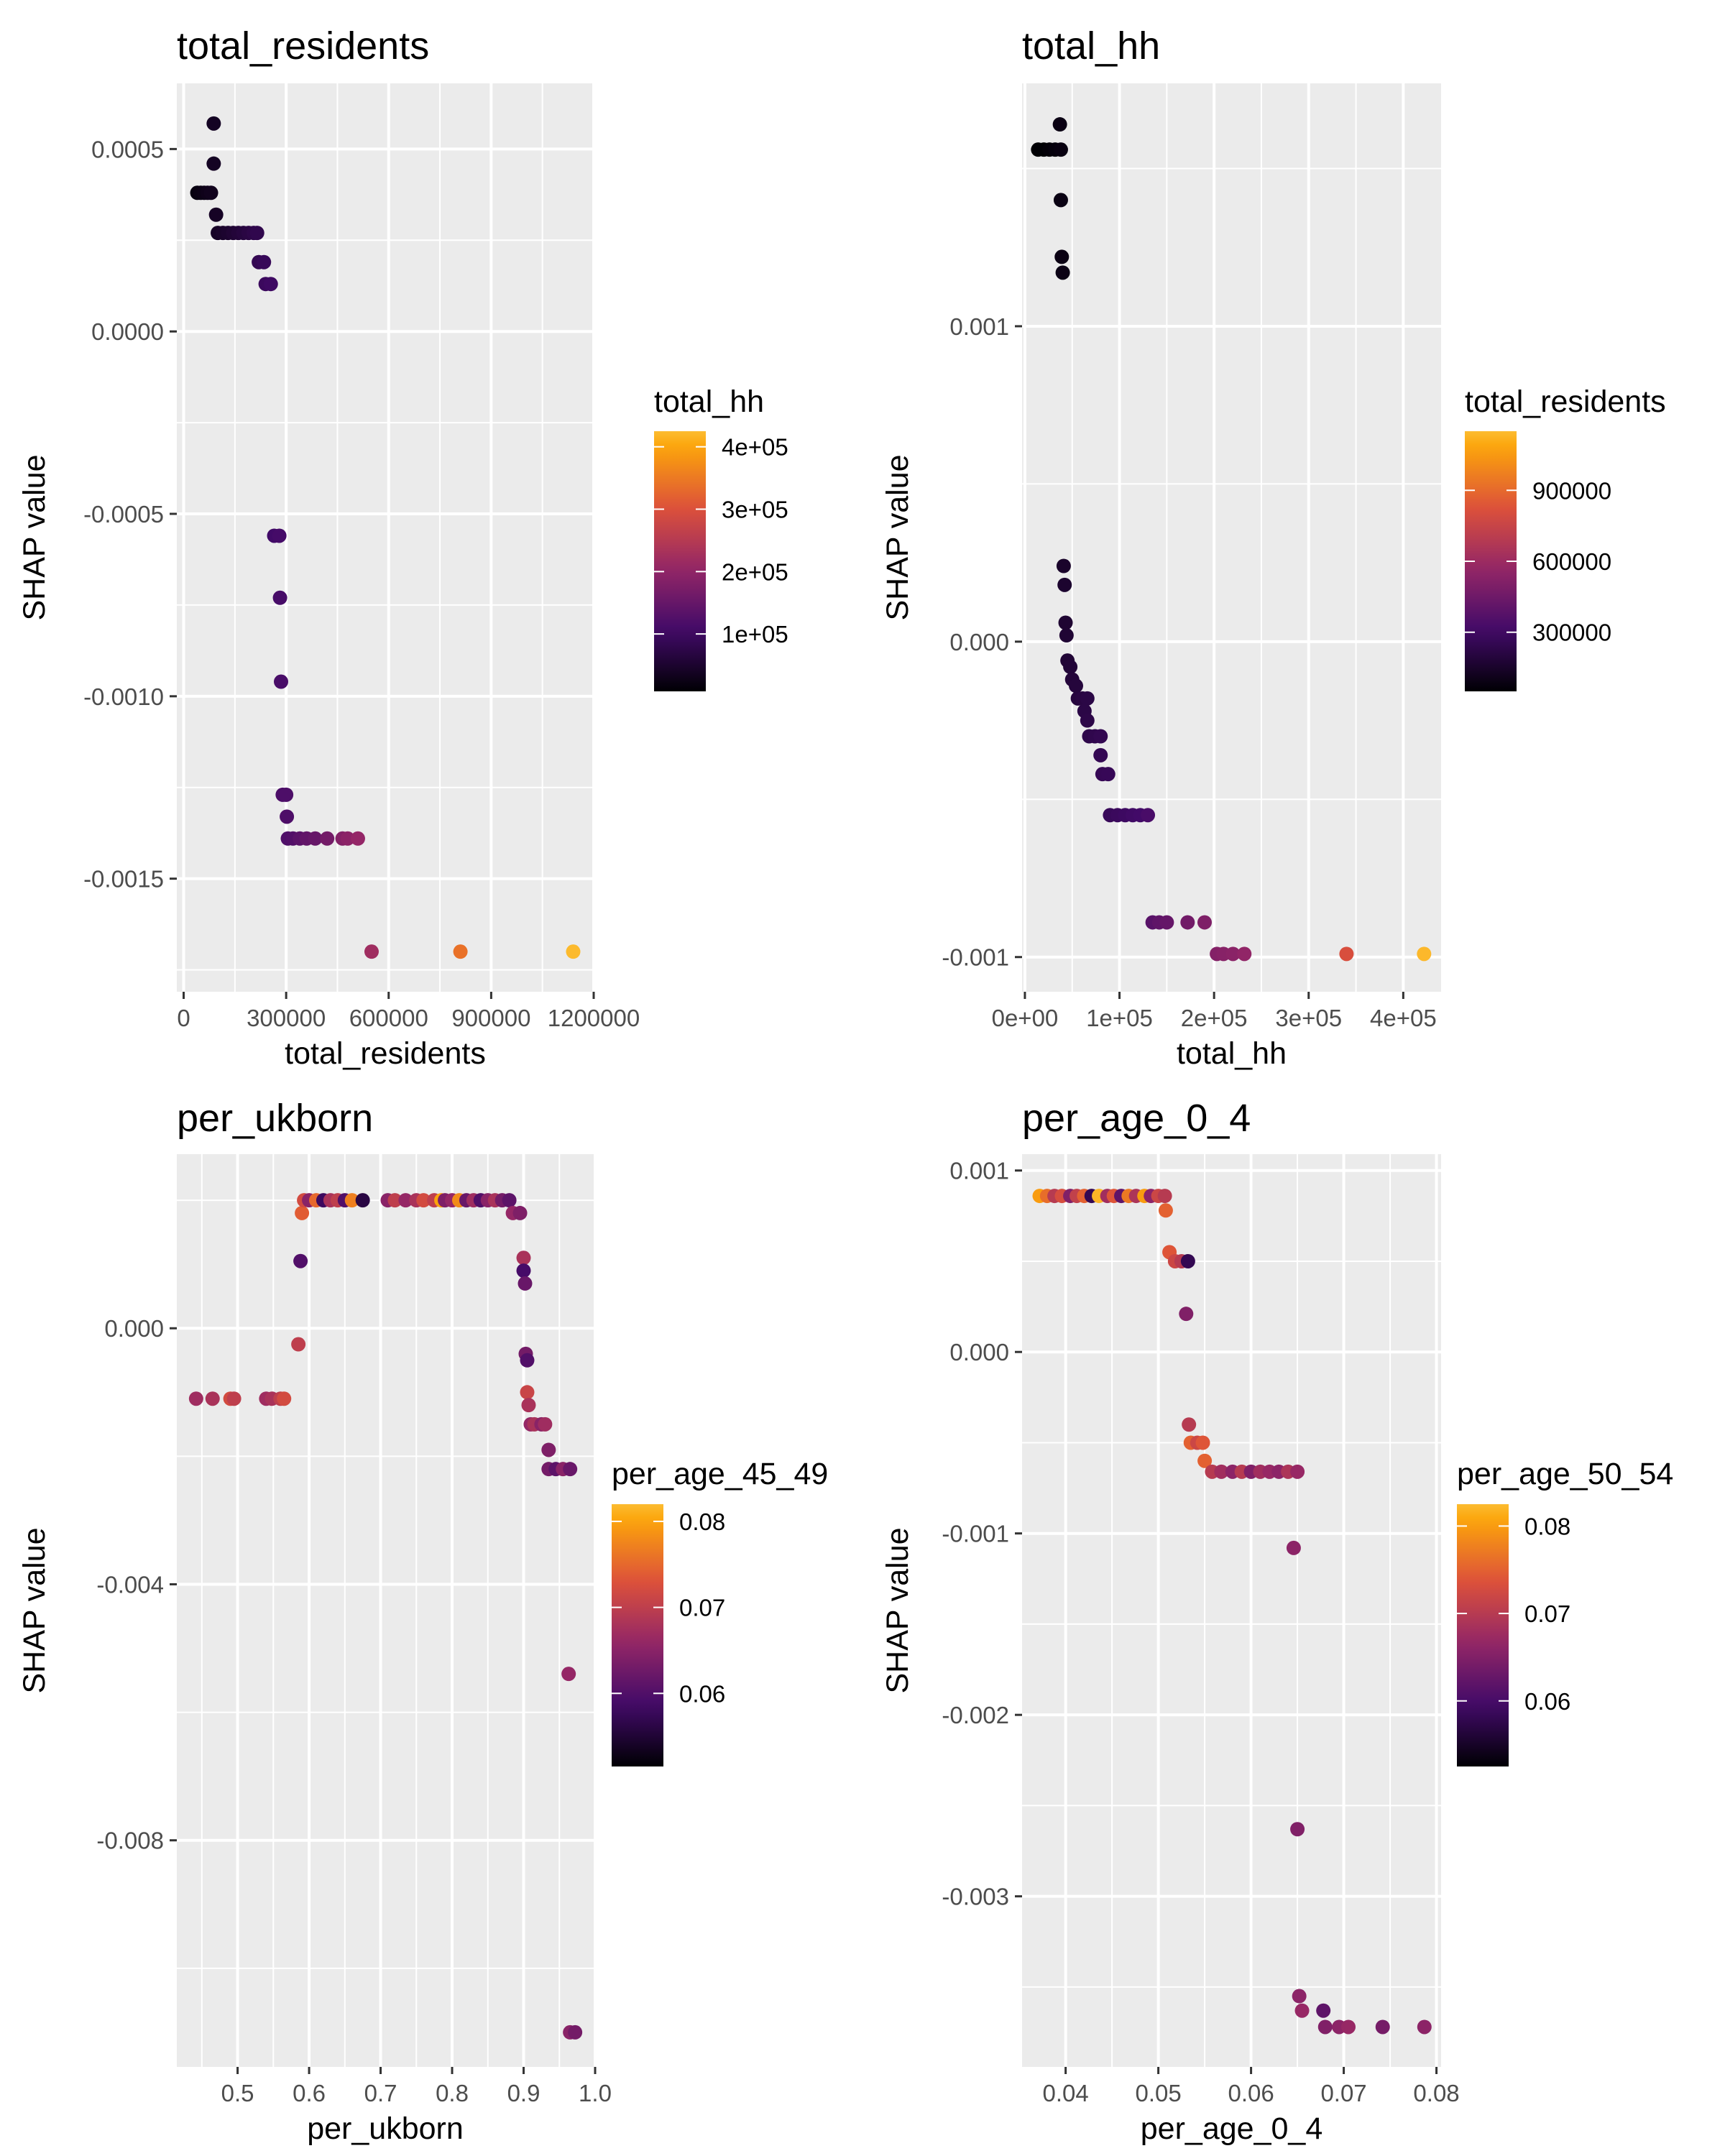 This screenshot has width=1725, height=2156. Describe the element at coordinates (385, 2129) in the screenshot. I see `x-axis-label: per_ukborn` at that location.